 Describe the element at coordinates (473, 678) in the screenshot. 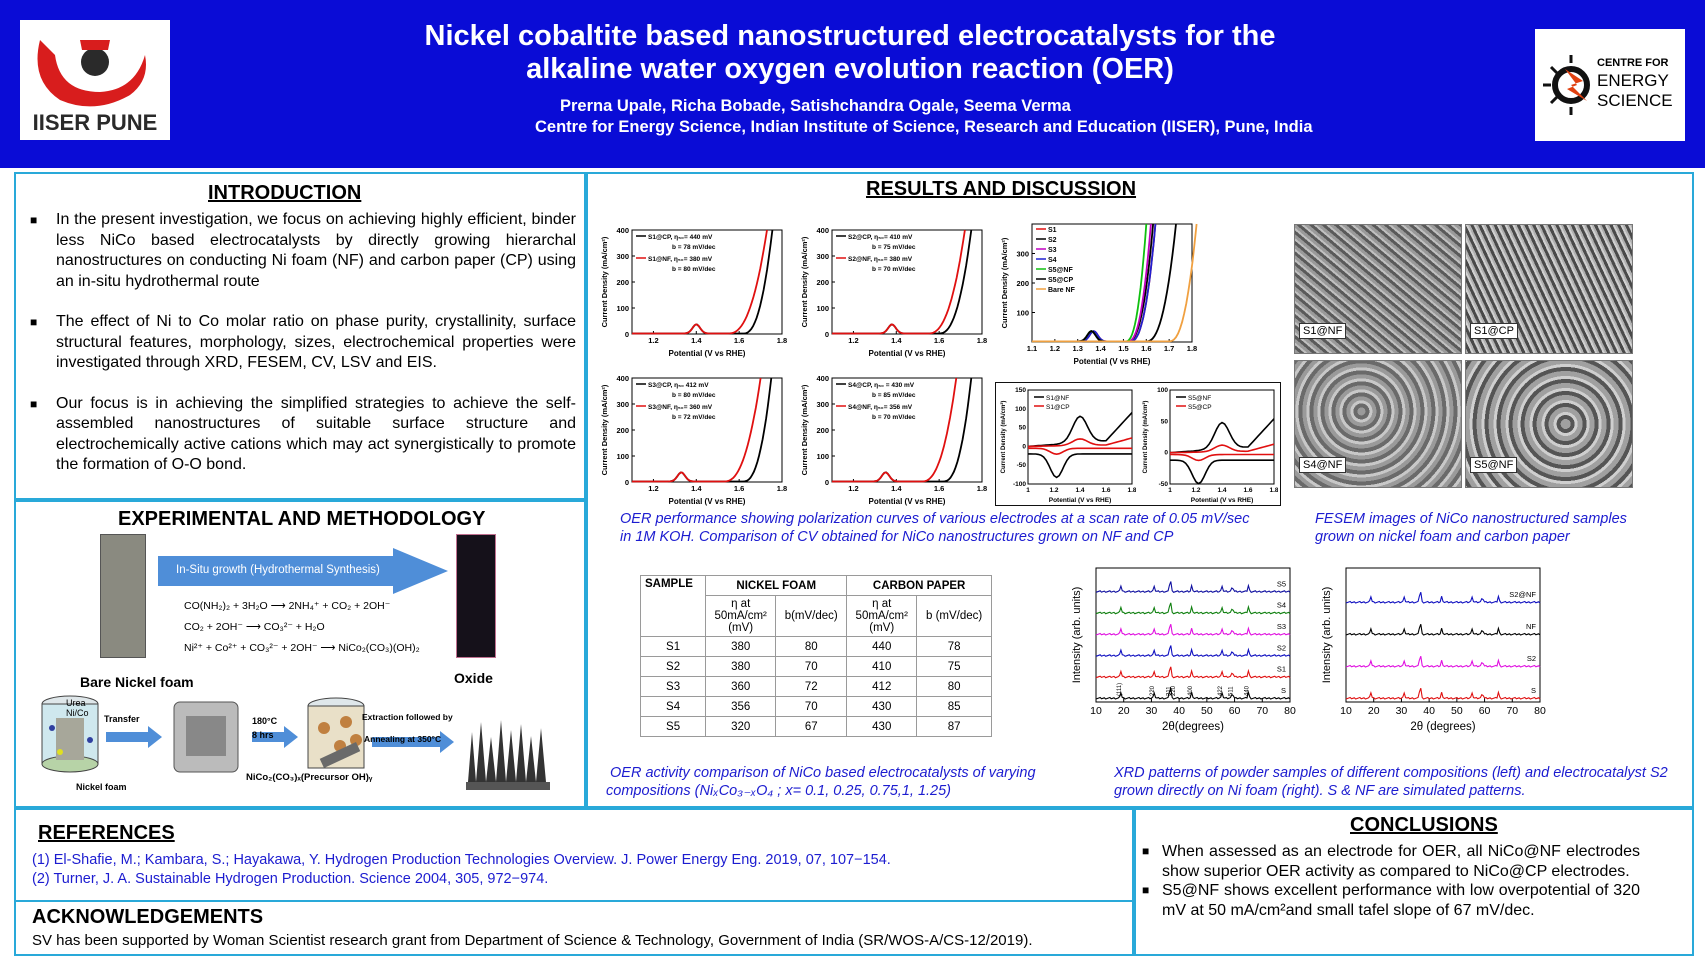

I see `oxide-label: Oxide` at that location.